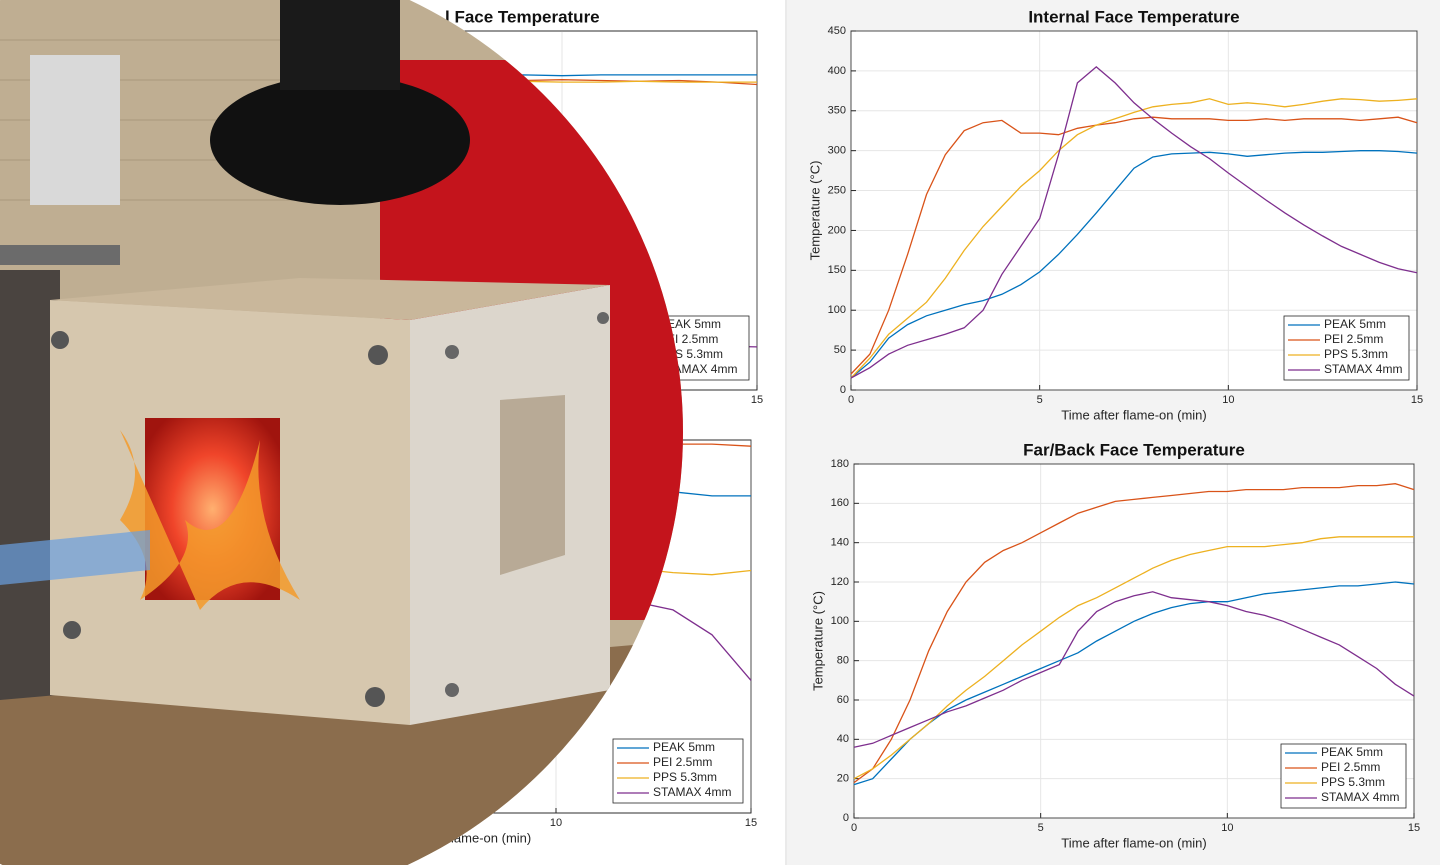 The height and width of the screenshot is (865, 1440). What do you see at coordinates (837, 190) in the screenshot?
I see `y-tick-label: 250` at bounding box center [837, 190].